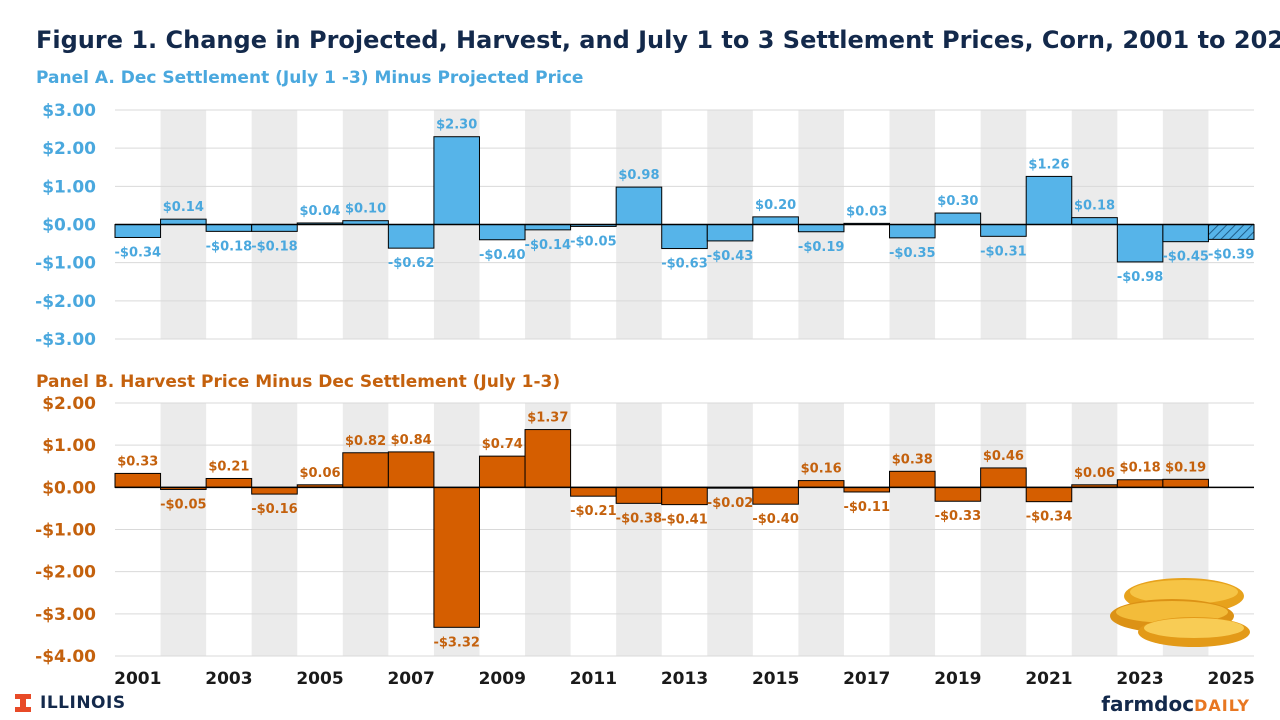  I want to click on data-label-2011: -$0.05, so click(593, 241).